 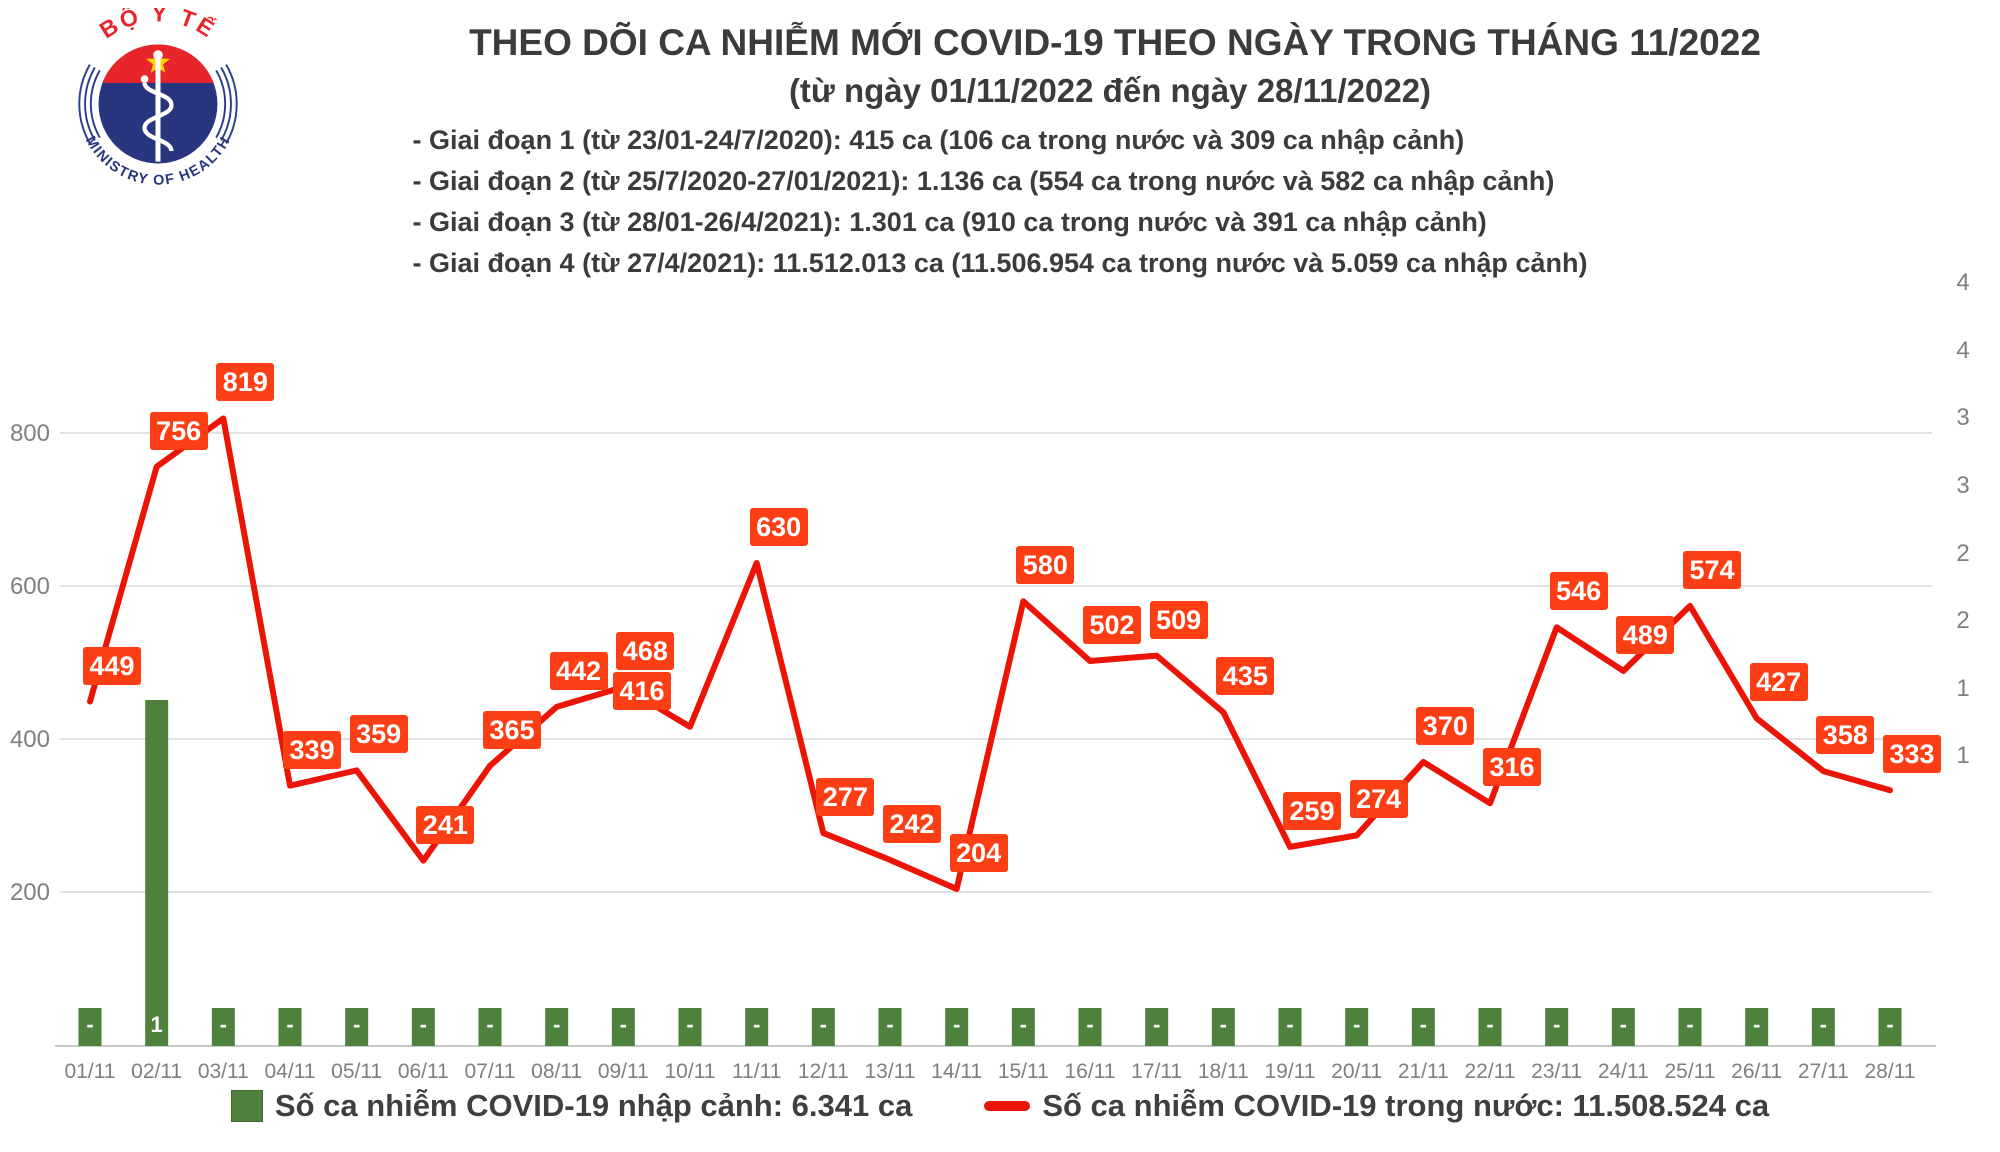 I want to click on line-value-label: 427, so click(x=1778, y=682).